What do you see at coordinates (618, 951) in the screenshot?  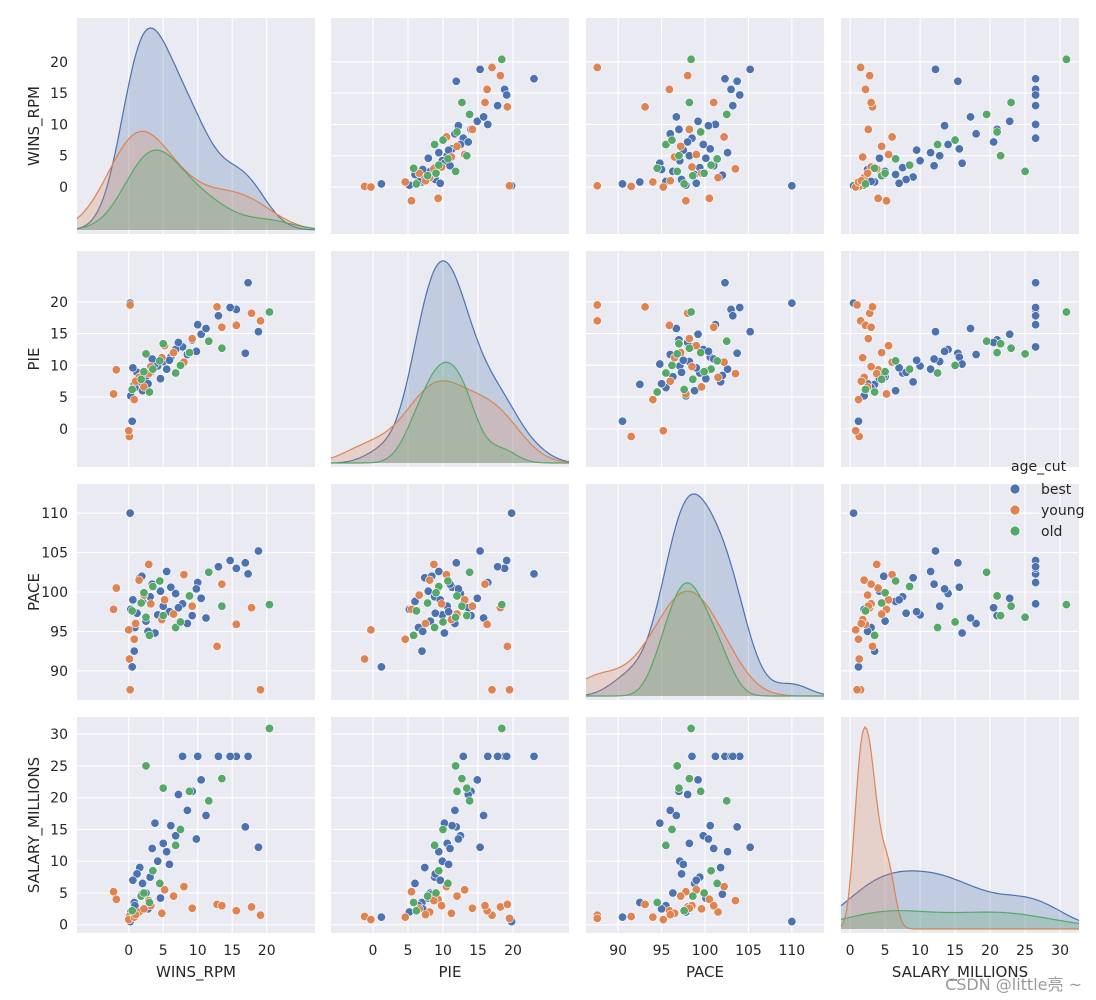 I see `xtick-label-pace: 90` at bounding box center [618, 951].